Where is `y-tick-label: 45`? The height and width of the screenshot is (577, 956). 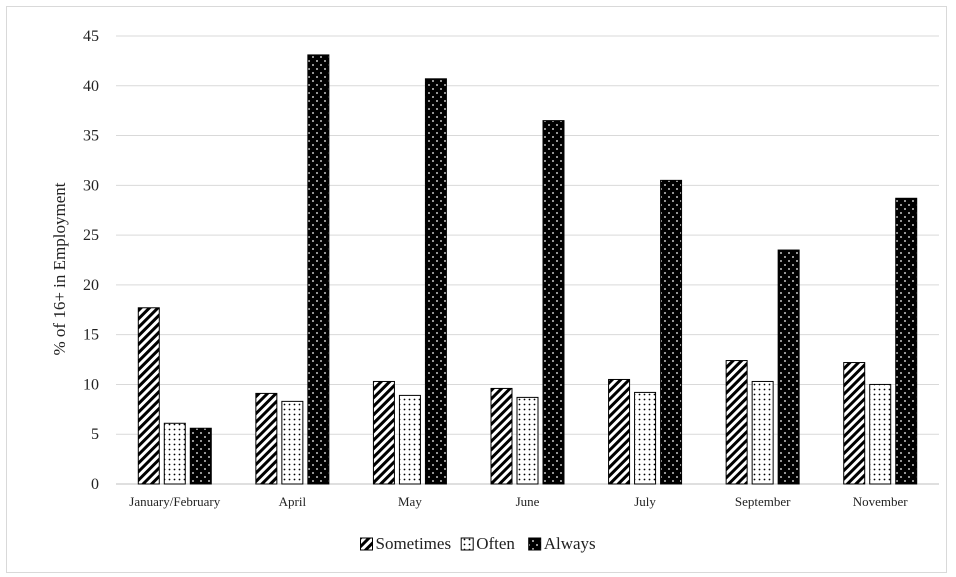 y-tick-label: 45 is located at coordinates (91, 36).